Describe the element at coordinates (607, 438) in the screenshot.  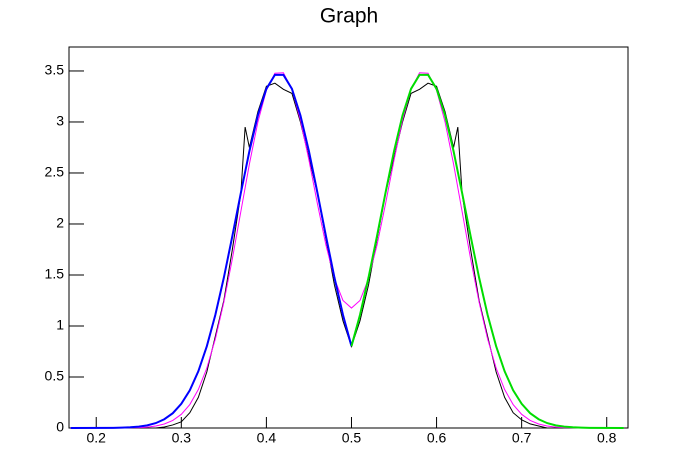
I see `x-tick-label: 0.8` at that location.